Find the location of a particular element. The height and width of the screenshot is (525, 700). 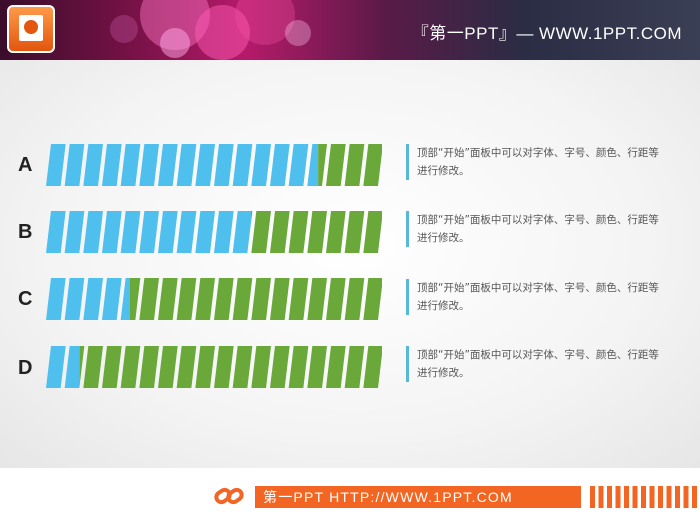

description-c: 顶部“开始”面板中可以对字体、字号、颜色、行距等进行修改。 is located at coordinates (536, 297).